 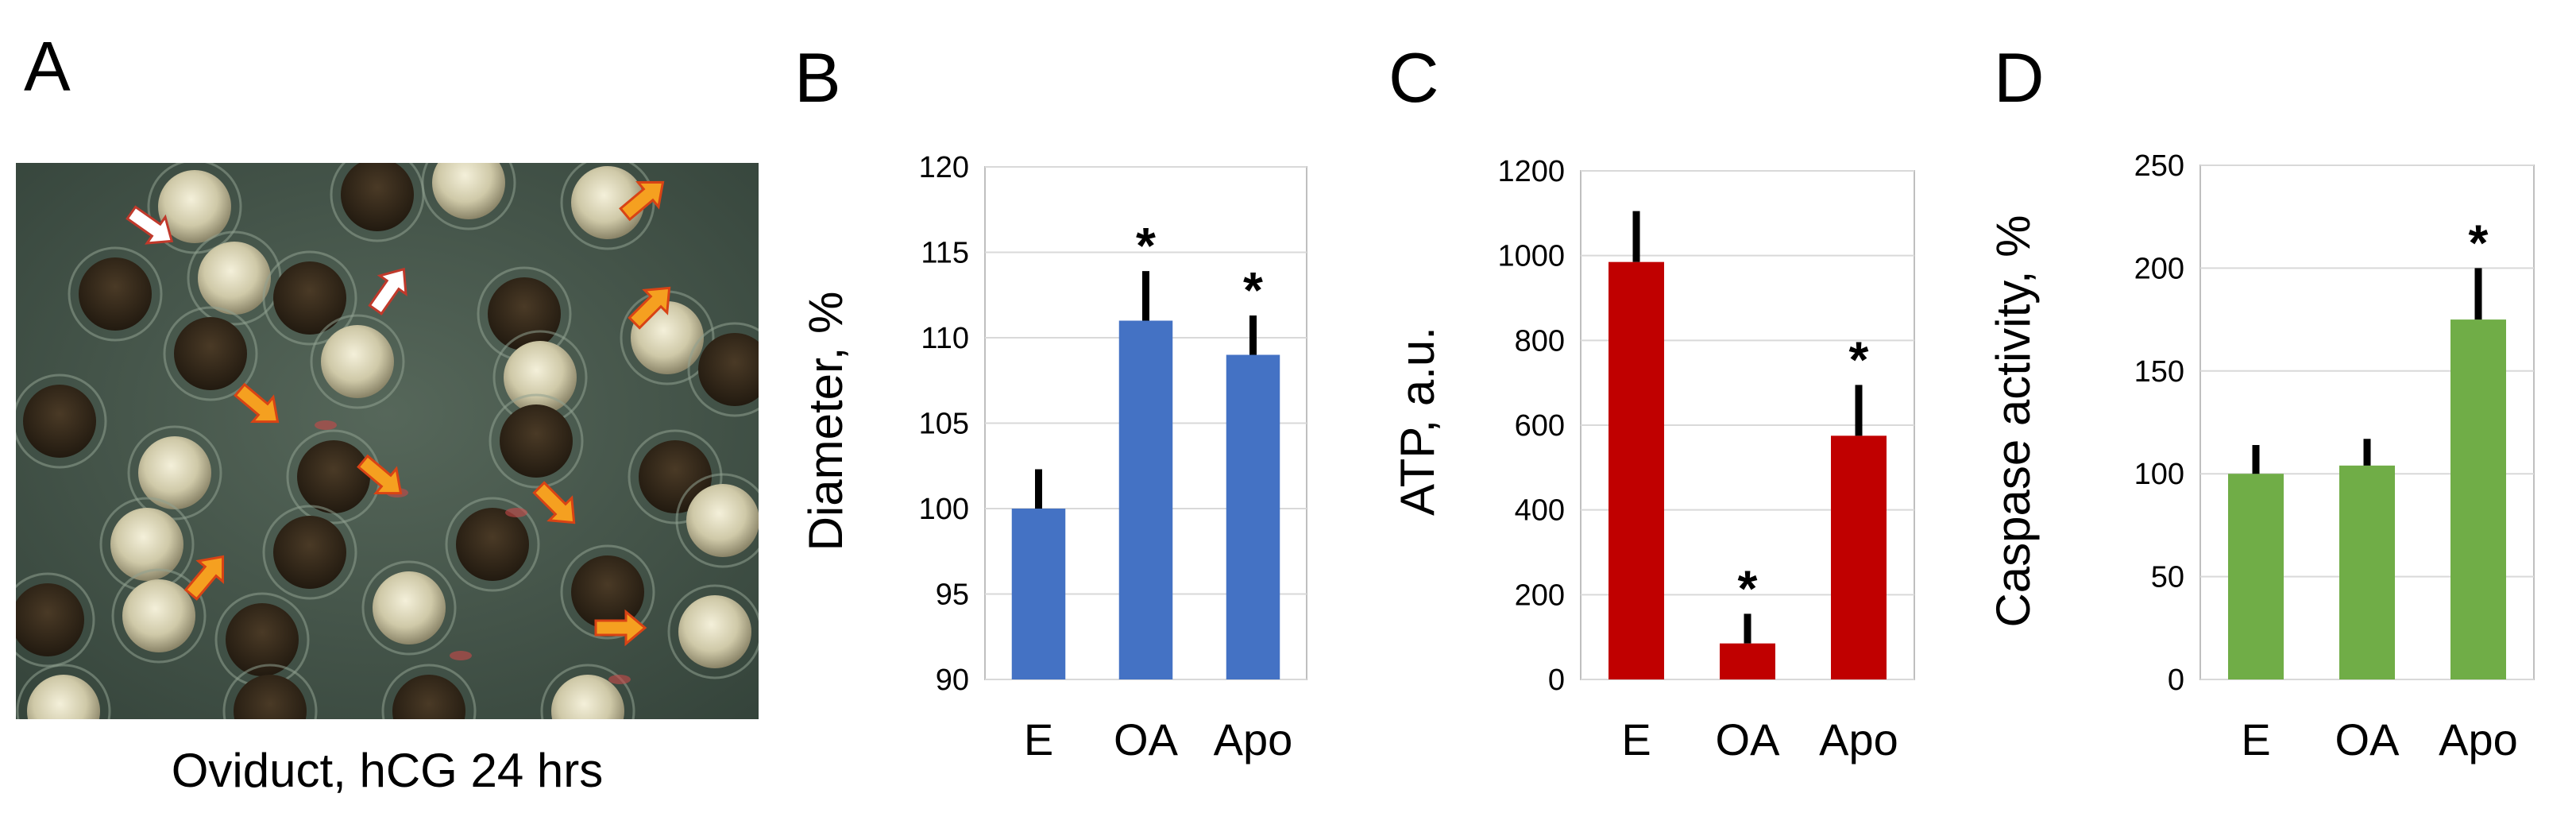 What do you see at coordinates (387, 770) in the screenshot?
I see `micrograph-caption: Oviduct, hCG 24 hrs` at bounding box center [387, 770].